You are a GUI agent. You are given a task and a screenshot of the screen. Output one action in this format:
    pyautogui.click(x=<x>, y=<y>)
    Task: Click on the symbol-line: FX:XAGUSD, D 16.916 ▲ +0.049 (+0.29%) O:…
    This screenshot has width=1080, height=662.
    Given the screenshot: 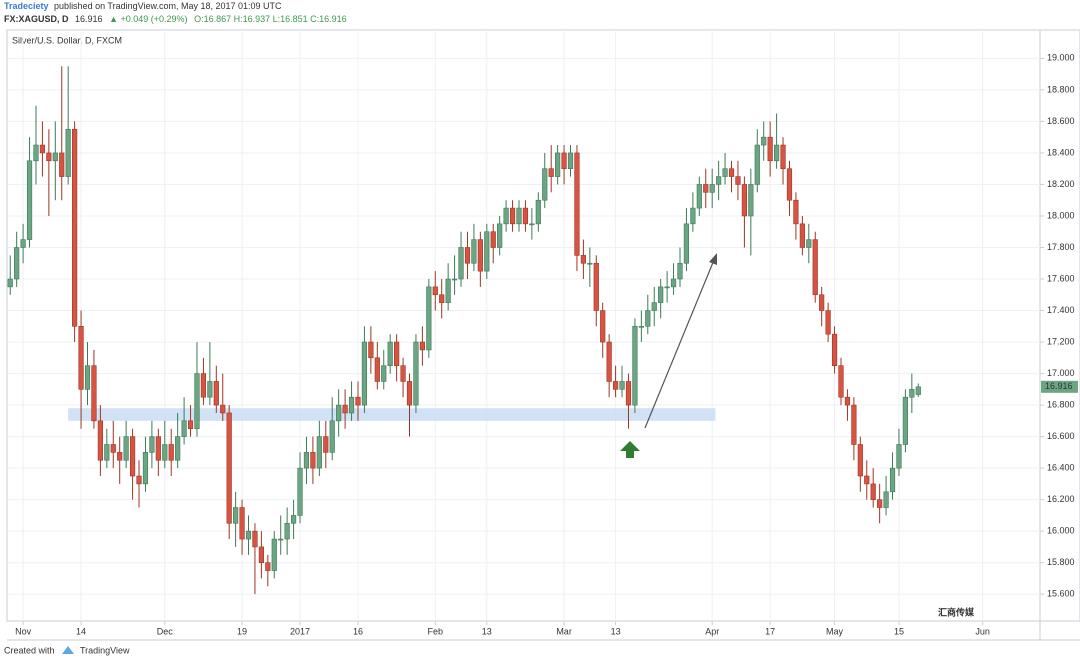 What is the action you would take?
    pyautogui.click(x=175, y=19)
    